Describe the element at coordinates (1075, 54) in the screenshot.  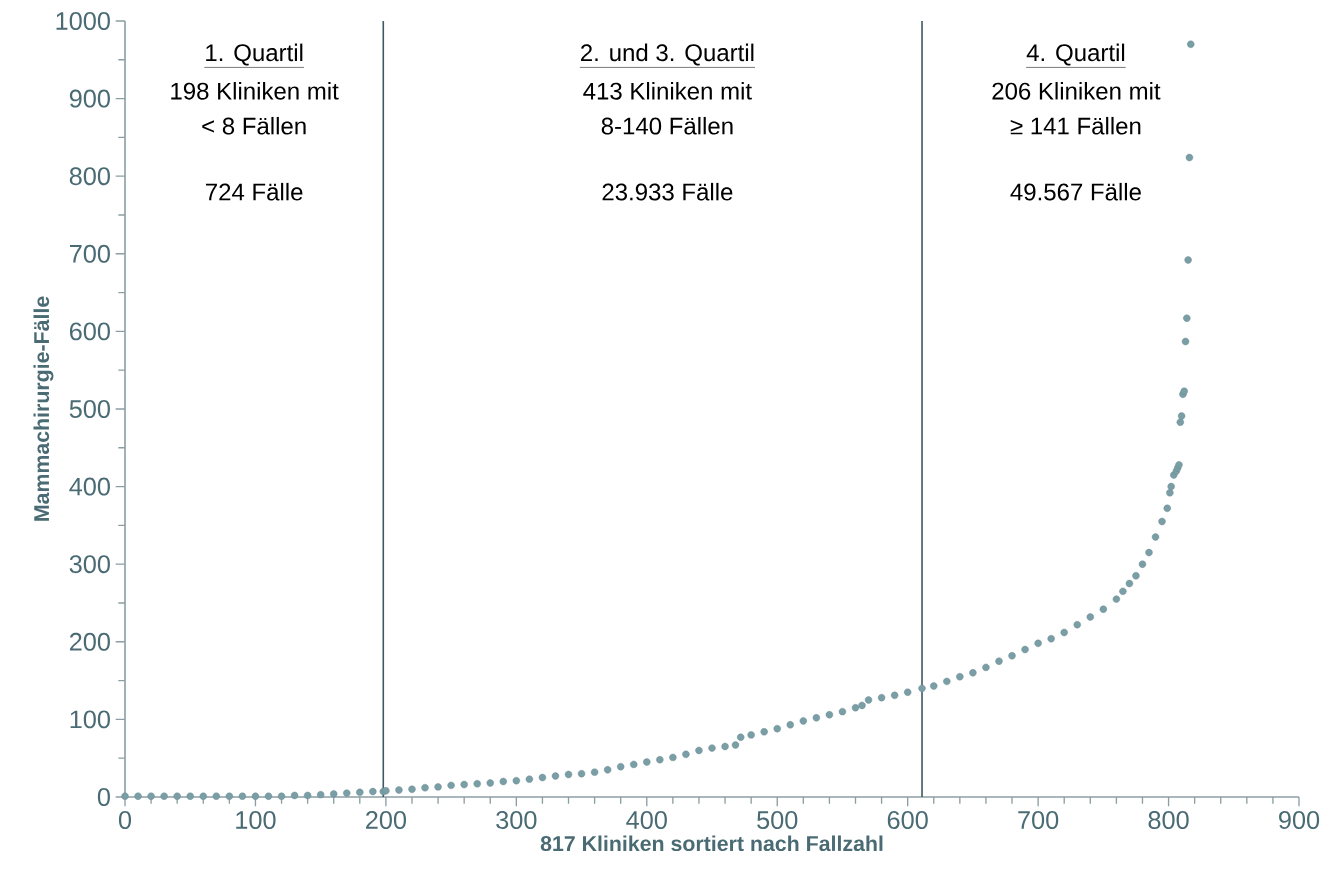
I see `annotation: 4. Quartil` at that location.